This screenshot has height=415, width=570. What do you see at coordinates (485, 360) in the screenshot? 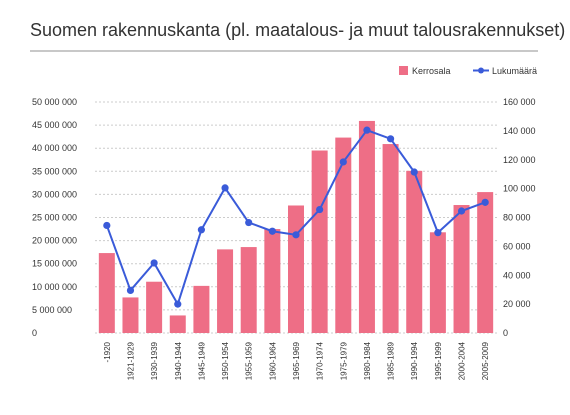
I see `x-axis-tick-label: 2005-2009` at bounding box center [485, 360].